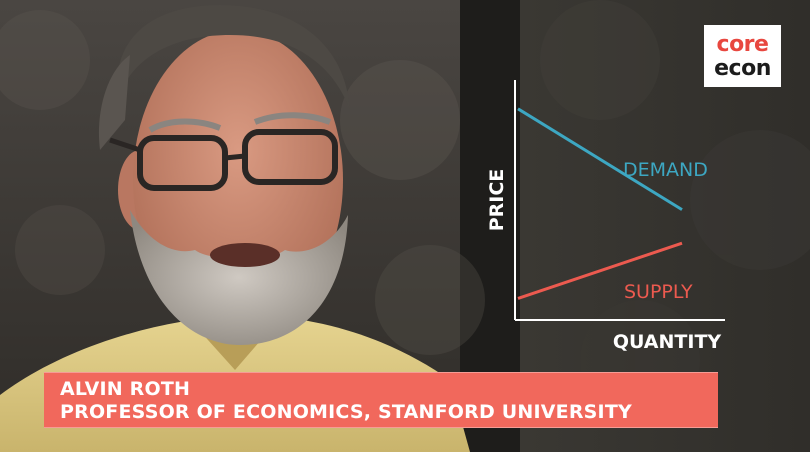 This screenshot has width=810, height=452. I want to click on demand-label: DEMAND, so click(665, 170).